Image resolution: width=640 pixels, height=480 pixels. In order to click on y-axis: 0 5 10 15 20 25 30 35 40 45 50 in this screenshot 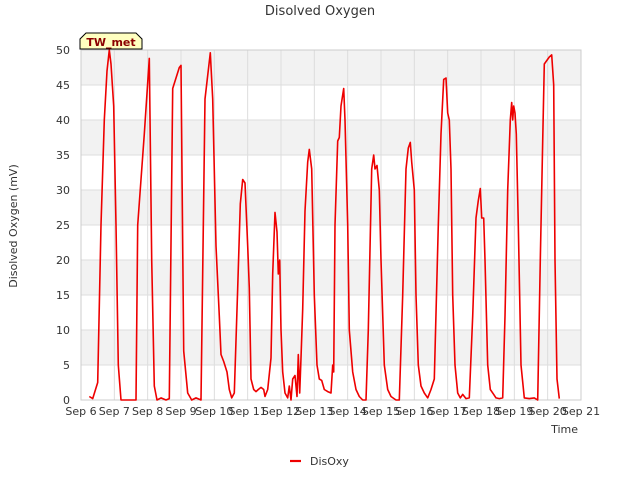, I will do `click(63, 225)`.